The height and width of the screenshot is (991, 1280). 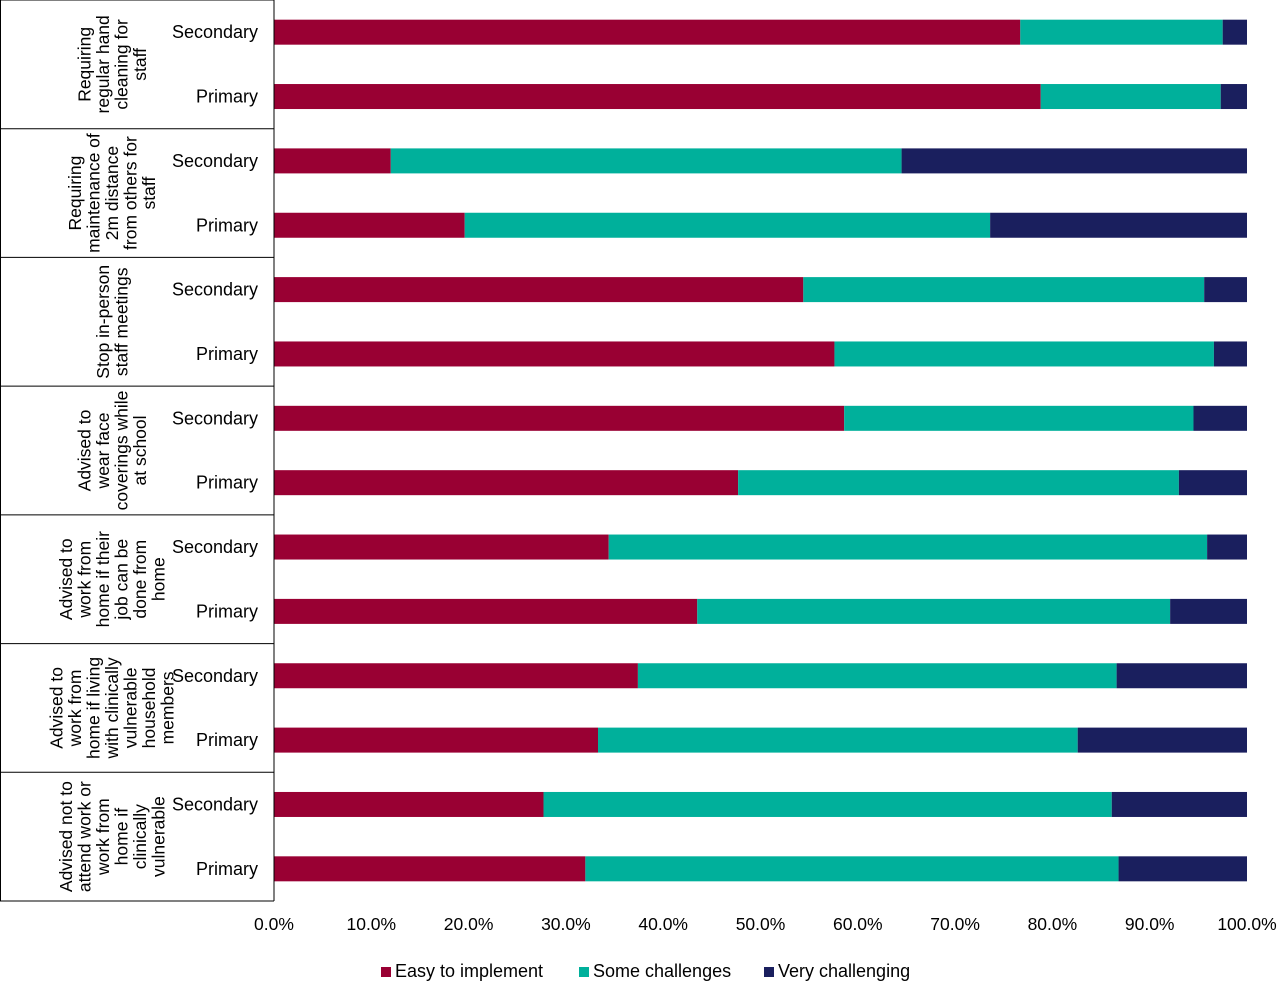 What do you see at coordinates (131, 193) in the screenshot?
I see `group-label-line: from others for` at bounding box center [131, 193].